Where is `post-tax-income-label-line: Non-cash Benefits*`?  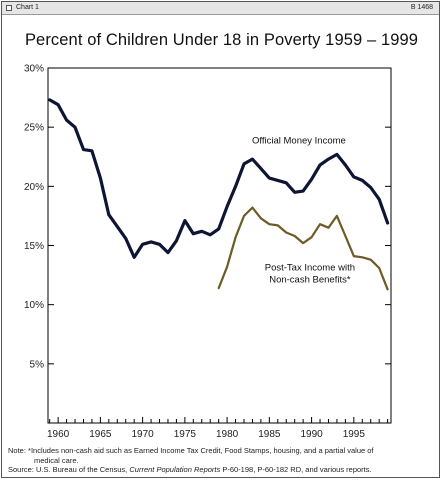
post-tax-income-label-line: Non-cash Benefits* is located at coordinates (310, 279).